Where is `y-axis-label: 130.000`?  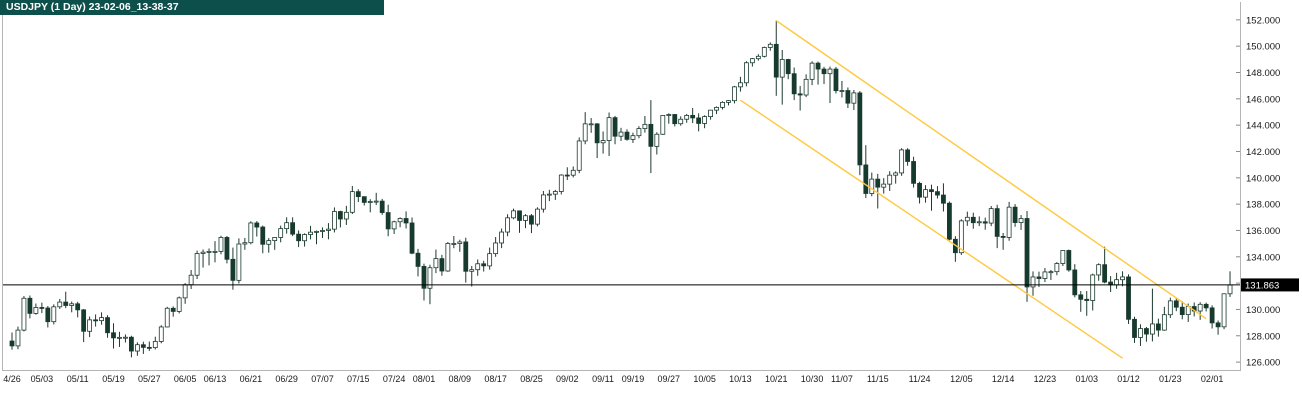
y-axis-label: 130.000 is located at coordinates (1263, 310).